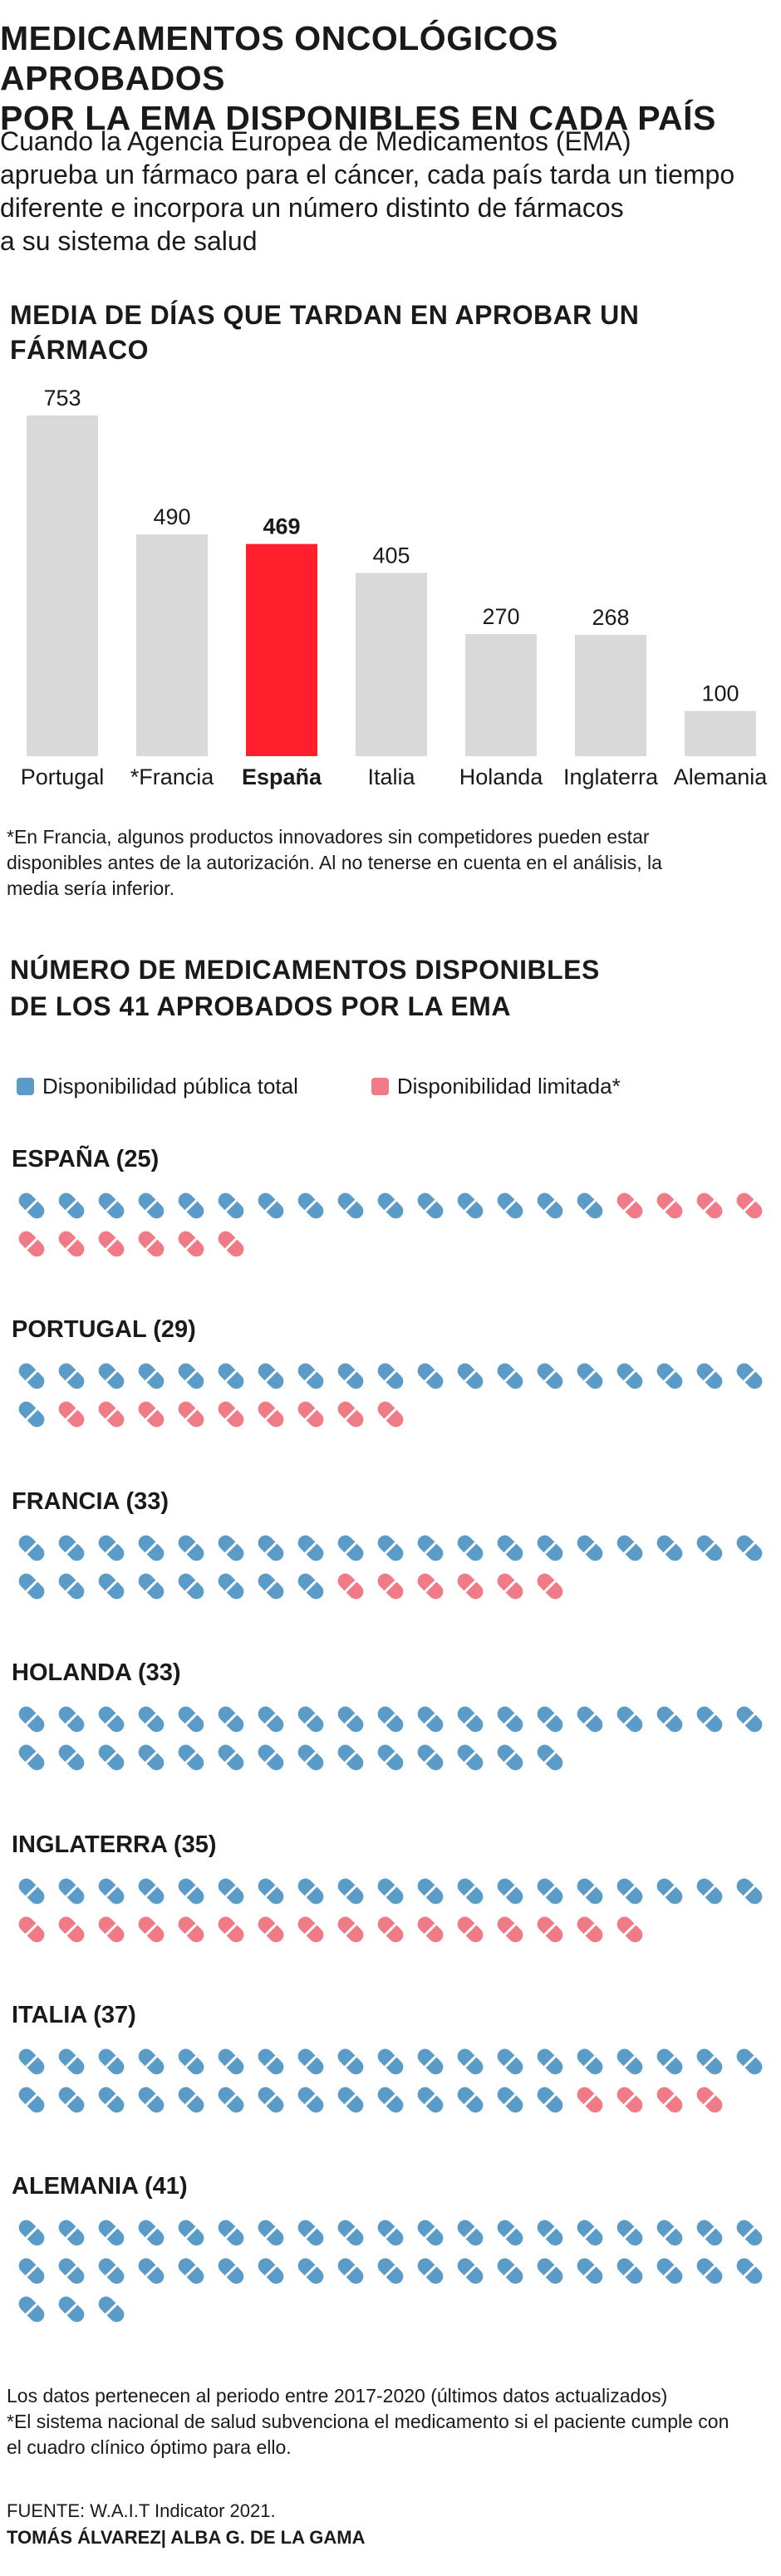 The width and height of the screenshot is (781, 2576). Describe the element at coordinates (281, 649) in the screenshot. I see `bar-espana` at that location.